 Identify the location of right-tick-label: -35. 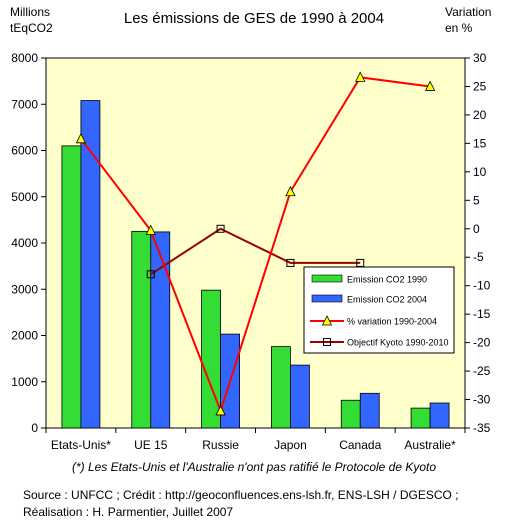
(482, 428).